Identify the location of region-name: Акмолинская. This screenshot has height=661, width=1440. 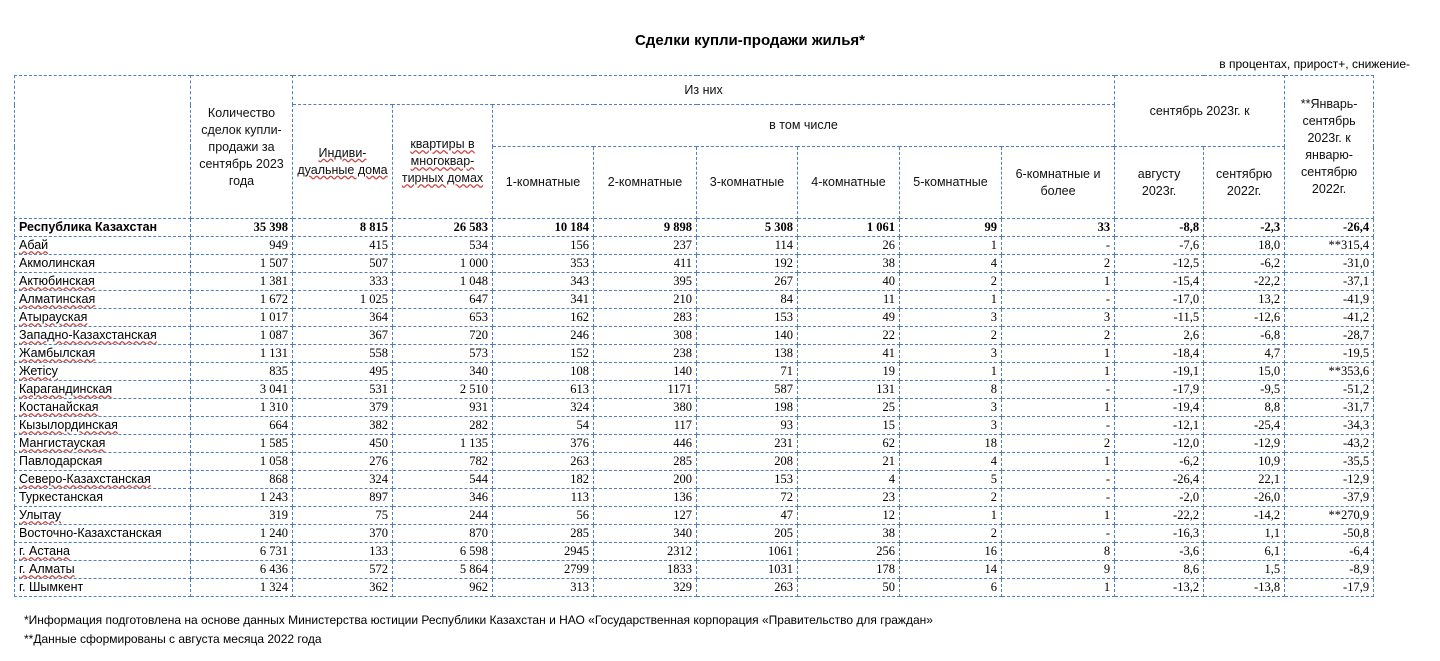
(102, 263).